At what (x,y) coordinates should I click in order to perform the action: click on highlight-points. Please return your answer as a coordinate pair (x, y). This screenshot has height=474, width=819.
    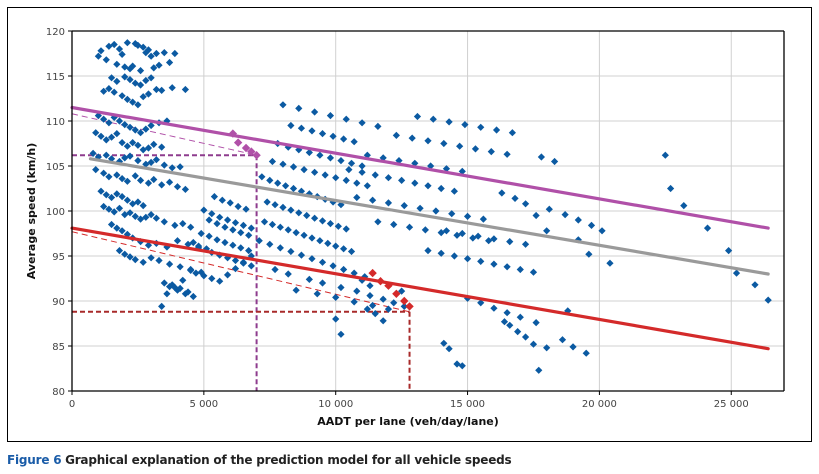
    Looking at the image, I should click on (321, 220).